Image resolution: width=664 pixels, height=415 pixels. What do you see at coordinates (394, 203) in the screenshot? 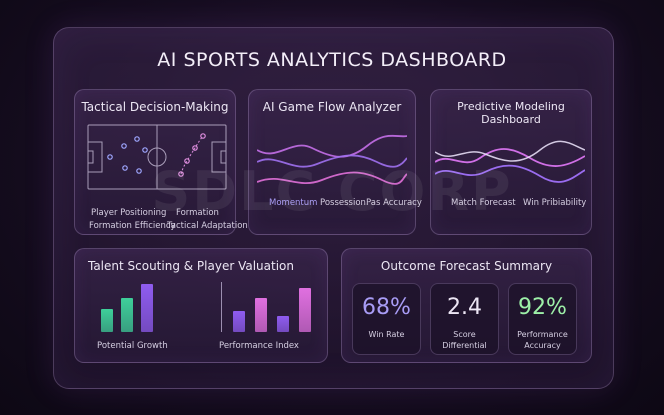
I see `game-flow-label-2: Pas Accuracy` at bounding box center [394, 203].